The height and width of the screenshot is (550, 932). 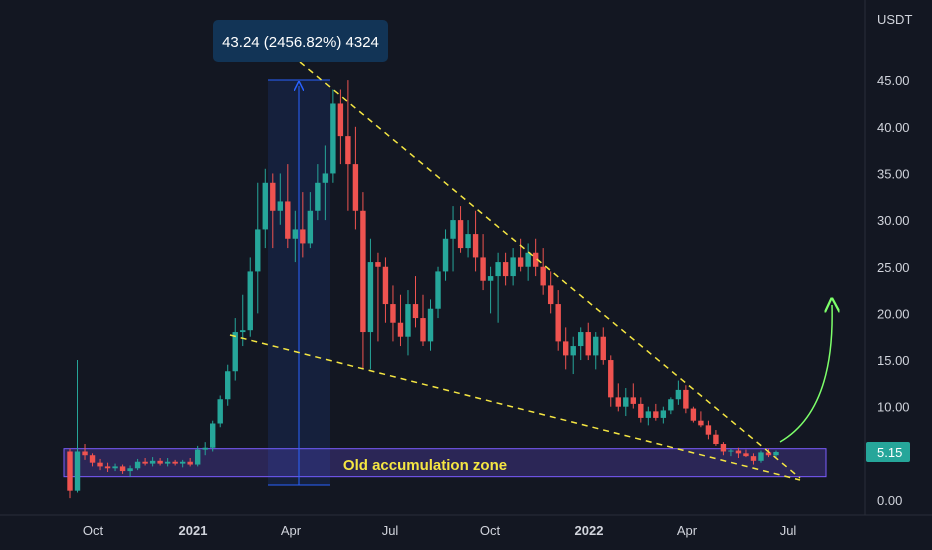 I want to click on price-tick-label: 30.00, so click(x=893, y=220).